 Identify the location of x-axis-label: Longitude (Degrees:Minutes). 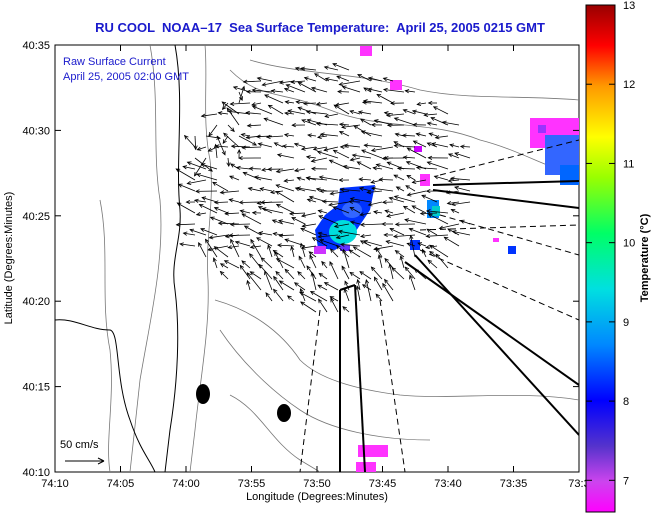
(317, 497).